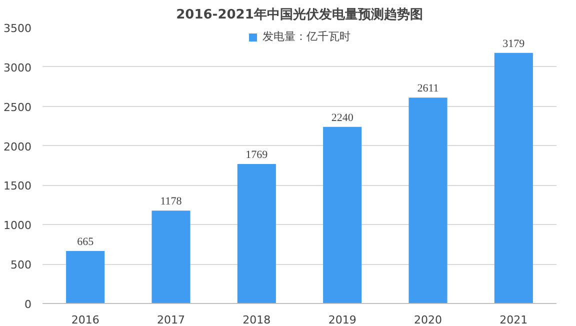 This screenshot has height=326, width=576. What do you see at coordinates (18, 186) in the screenshot?
I see `y-tick-label: 1500` at bounding box center [18, 186].